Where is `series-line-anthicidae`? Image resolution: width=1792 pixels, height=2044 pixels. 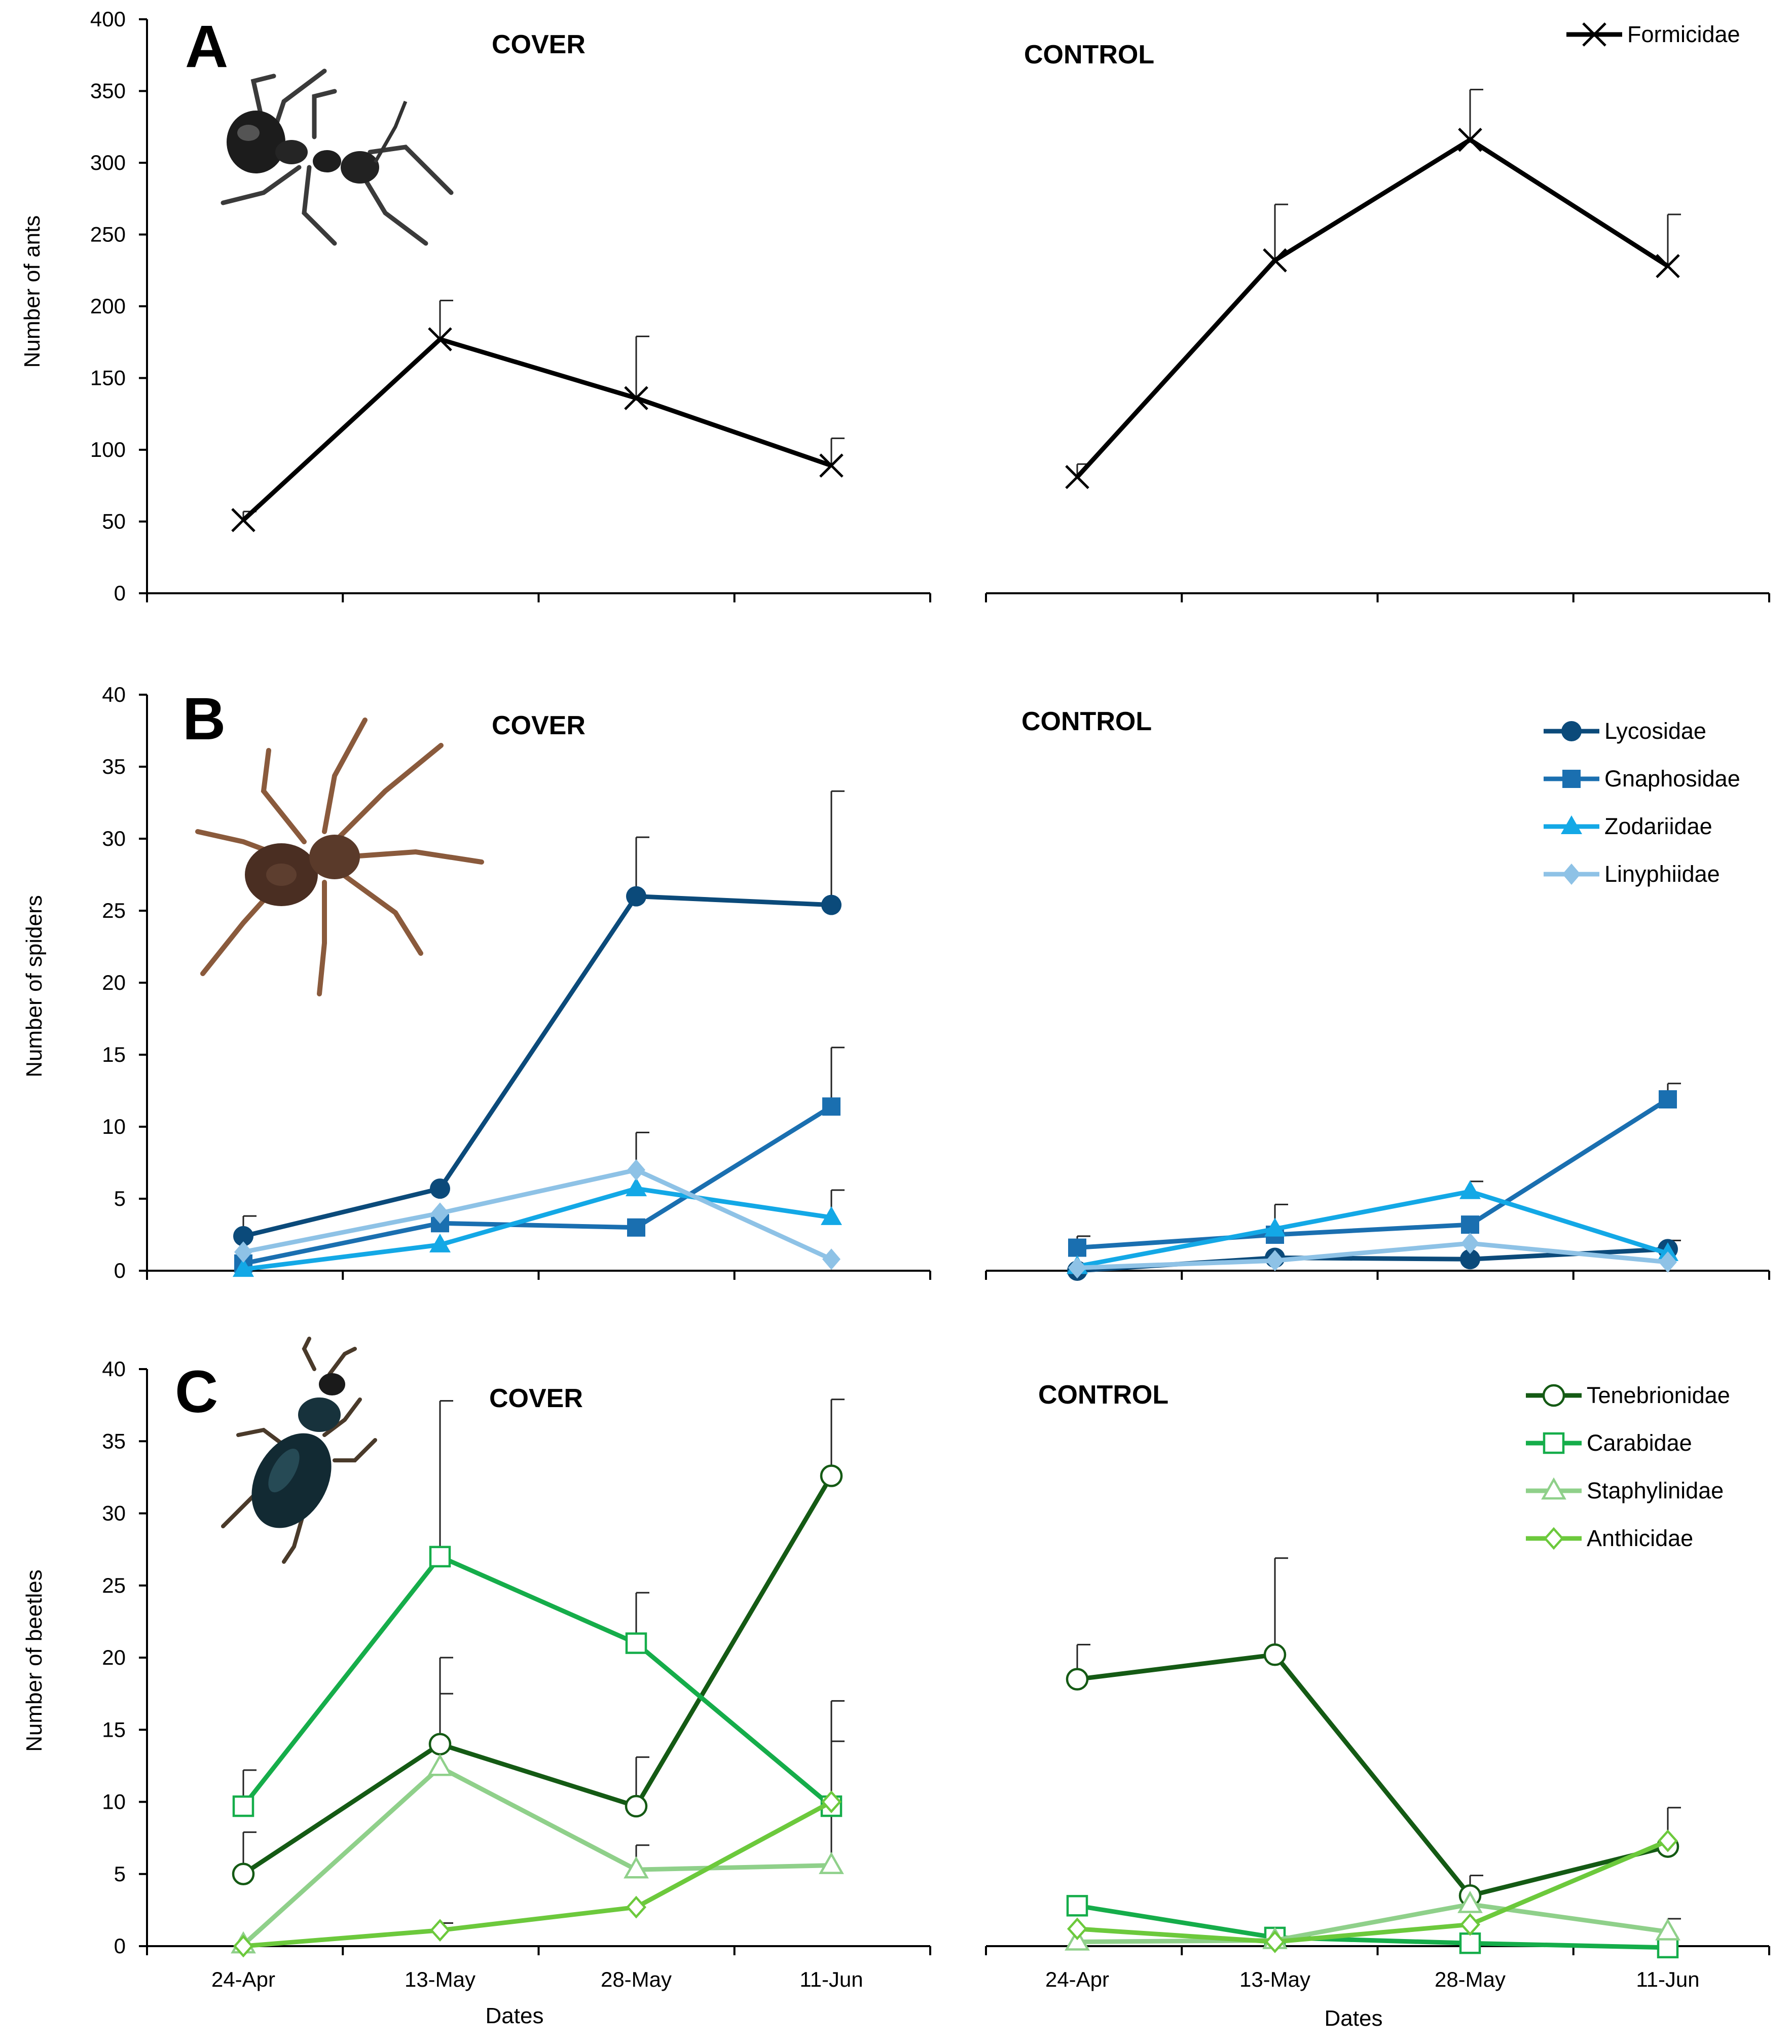 series-line-anthicidae is located at coordinates (1373, 1891).